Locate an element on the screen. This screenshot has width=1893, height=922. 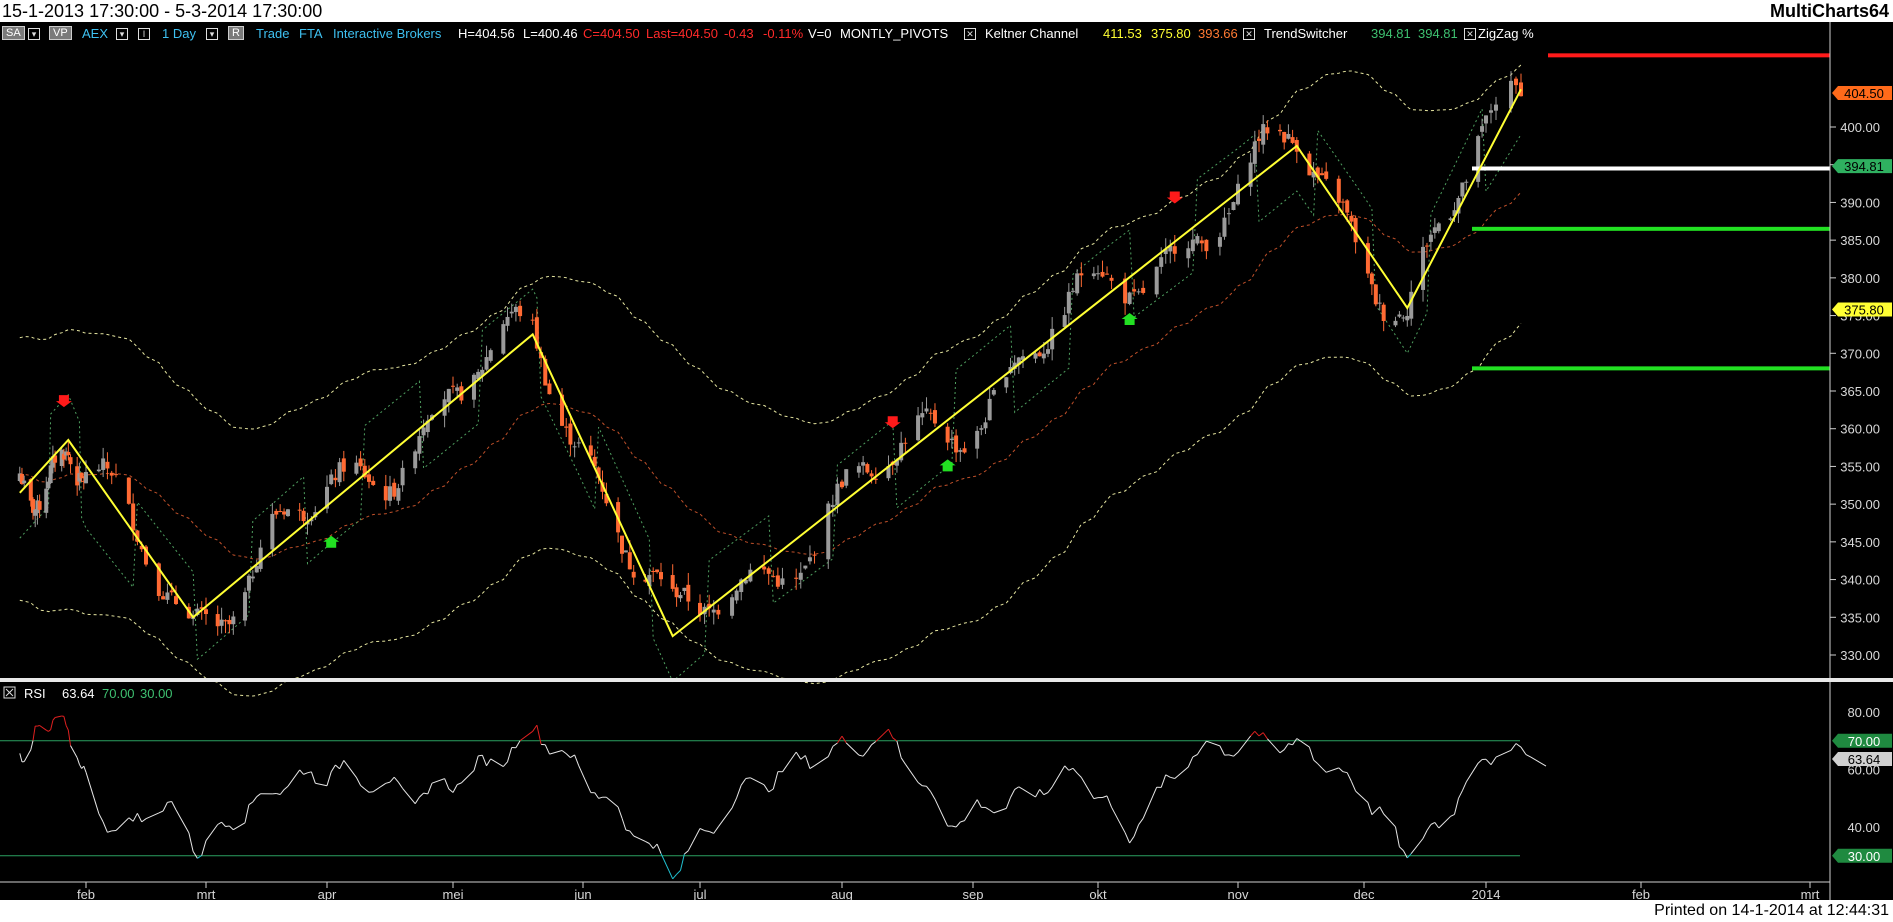
time-tick-label: okt is located at coordinates (1098, 893).